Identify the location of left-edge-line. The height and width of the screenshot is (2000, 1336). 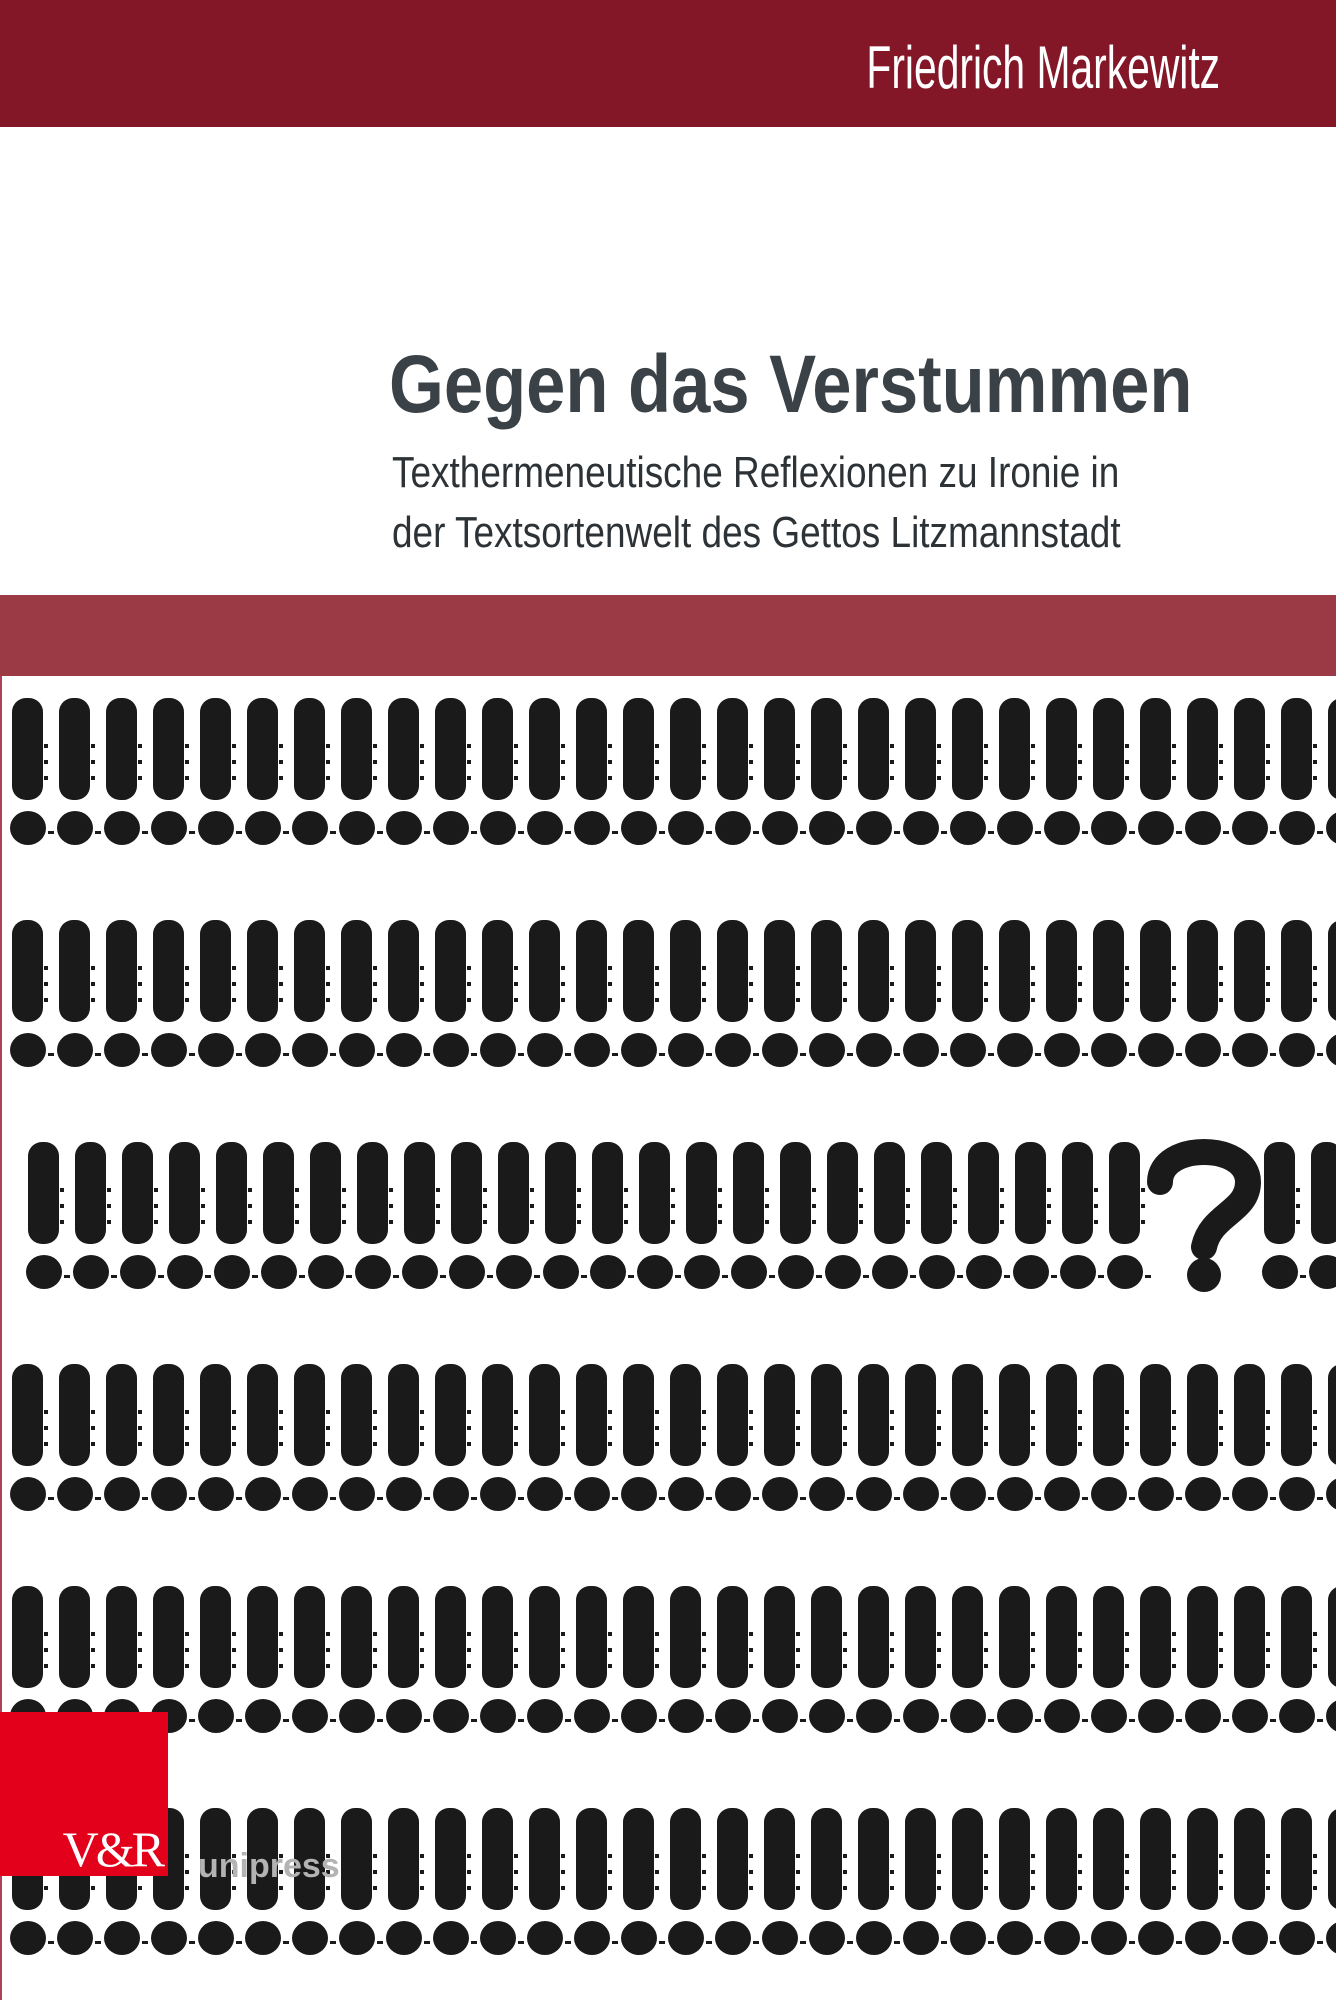
(1, 1338).